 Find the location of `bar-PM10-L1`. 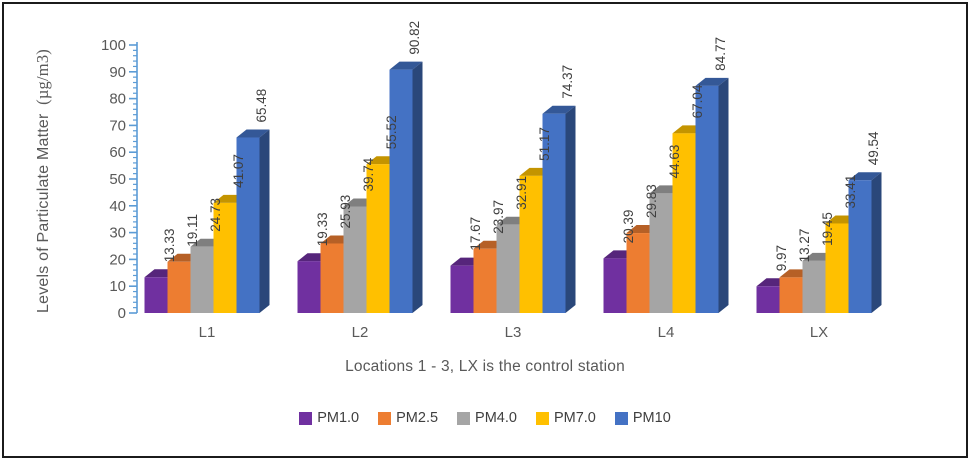

bar-PM10-L1 is located at coordinates (248, 225).